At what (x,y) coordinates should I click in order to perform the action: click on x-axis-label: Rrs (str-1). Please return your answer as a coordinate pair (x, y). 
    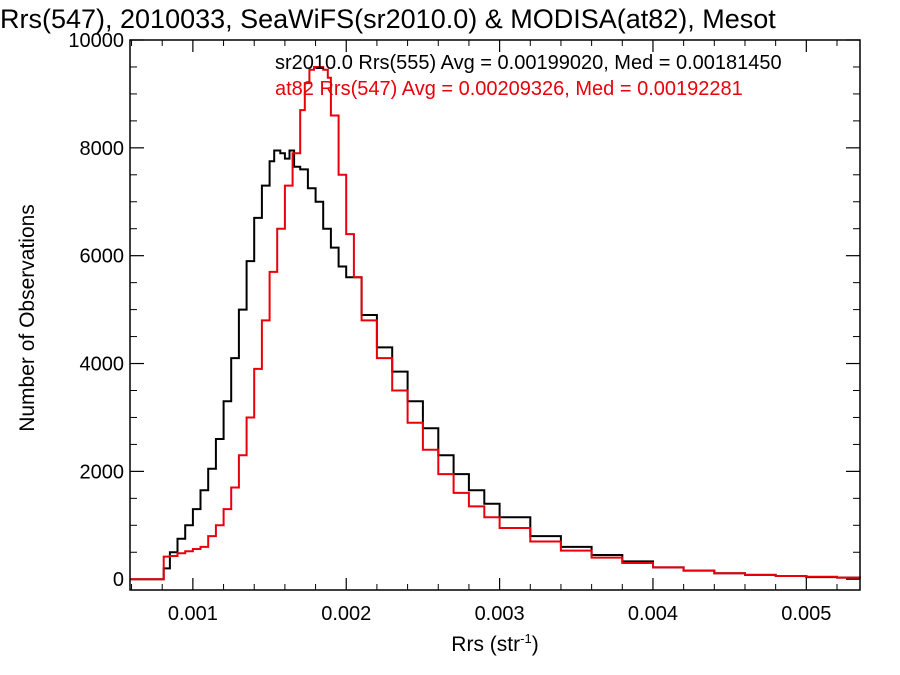
    Looking at the image, I should click on (494, 643).